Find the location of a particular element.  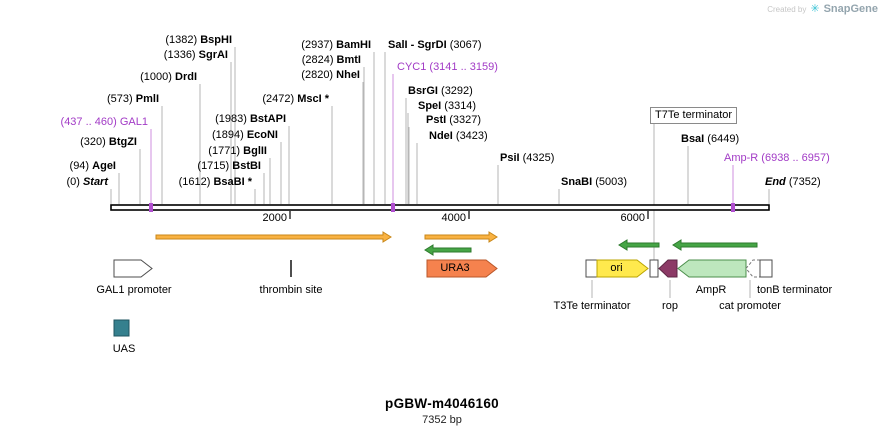

site-label-snabi: SnaBI (5003) is located at coordinates (594, 182).